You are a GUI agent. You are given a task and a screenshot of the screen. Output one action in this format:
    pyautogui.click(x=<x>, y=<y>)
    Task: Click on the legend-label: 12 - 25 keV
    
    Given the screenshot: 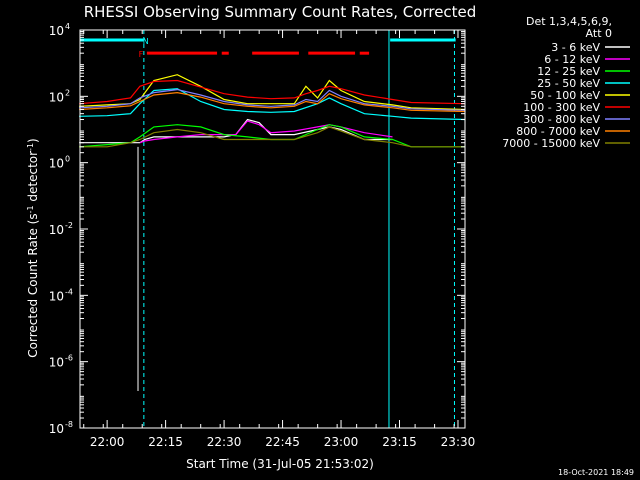 What is the action you would take?
    pyautogui.click(x=568, y=71)
    